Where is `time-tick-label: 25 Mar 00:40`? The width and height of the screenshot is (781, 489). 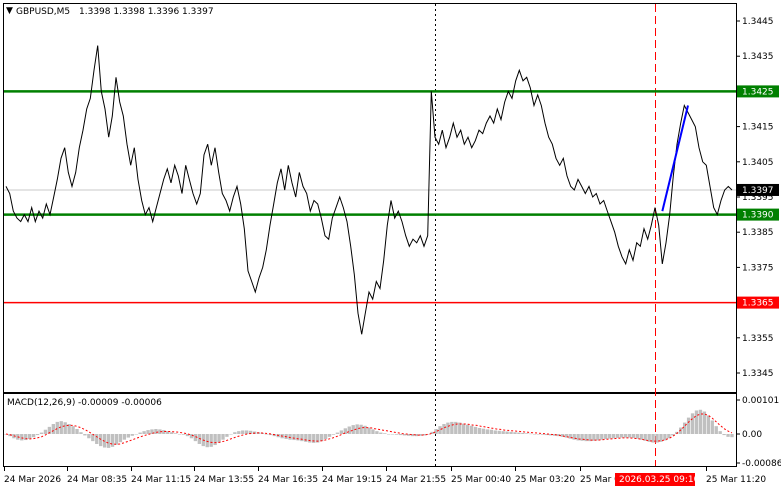 time-tick-label: 25 Mar 00:40 is located at coordinates (481, 480).